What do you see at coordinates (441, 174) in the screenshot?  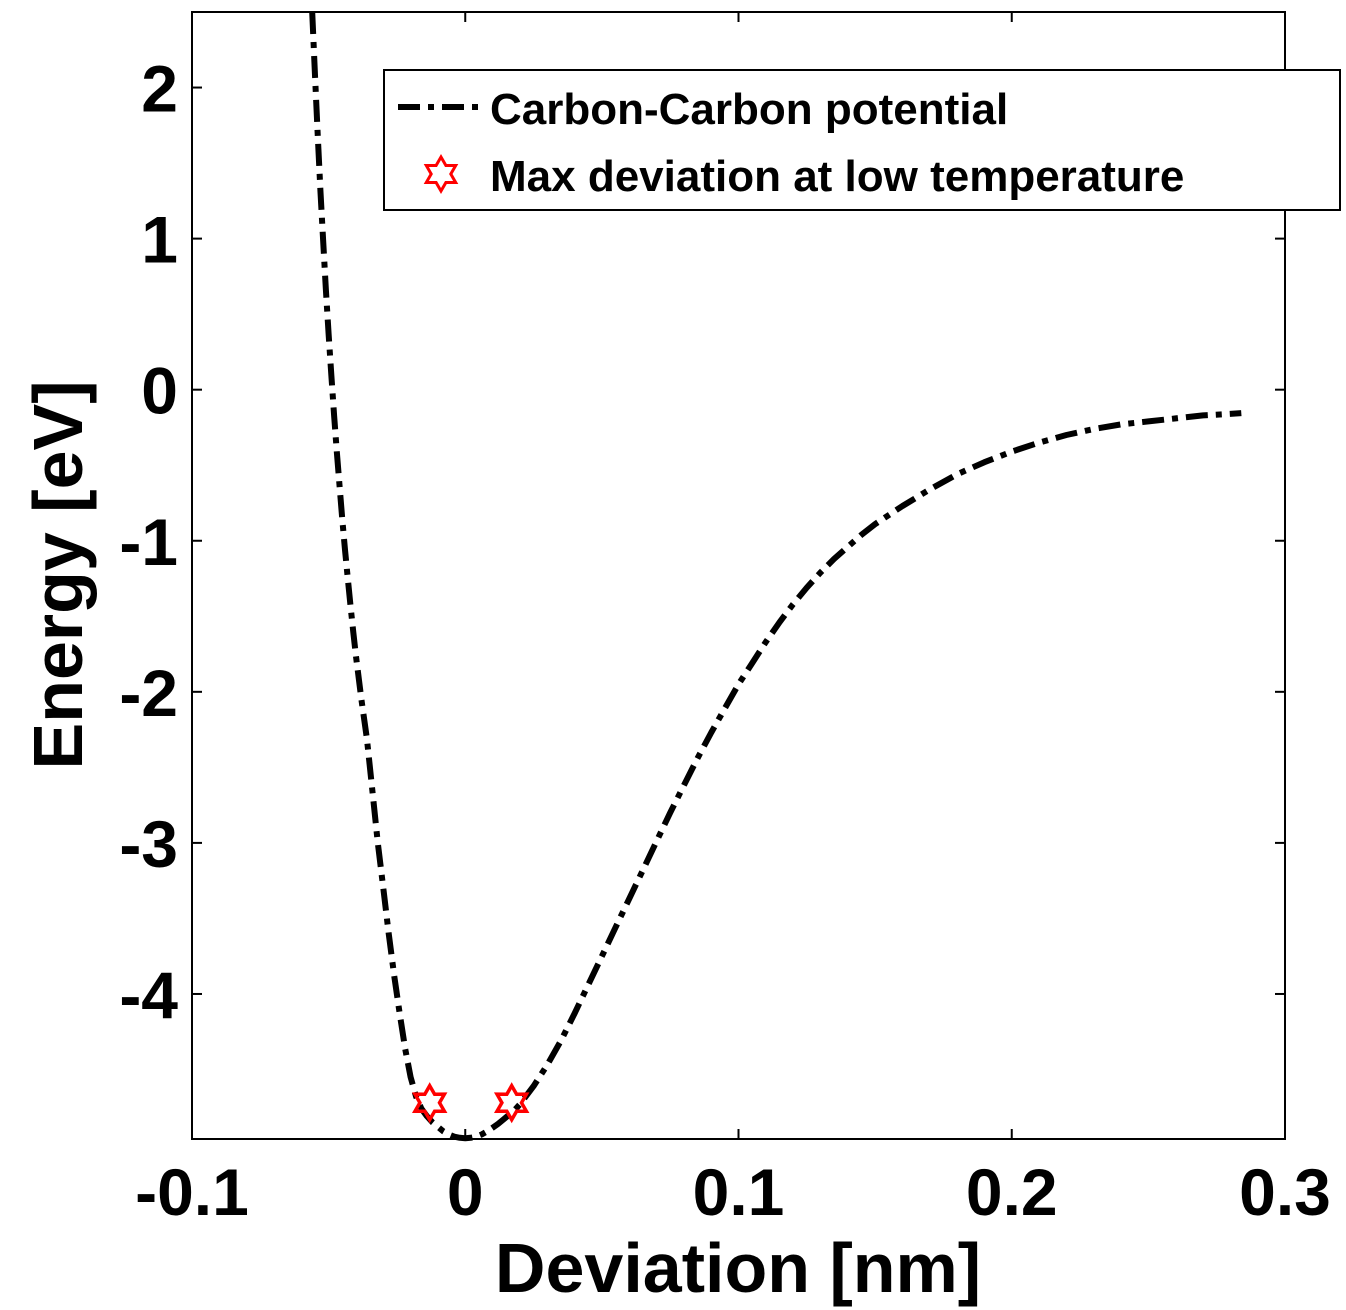 I see `legend-swatch-star` at bounding box center [441, 174].